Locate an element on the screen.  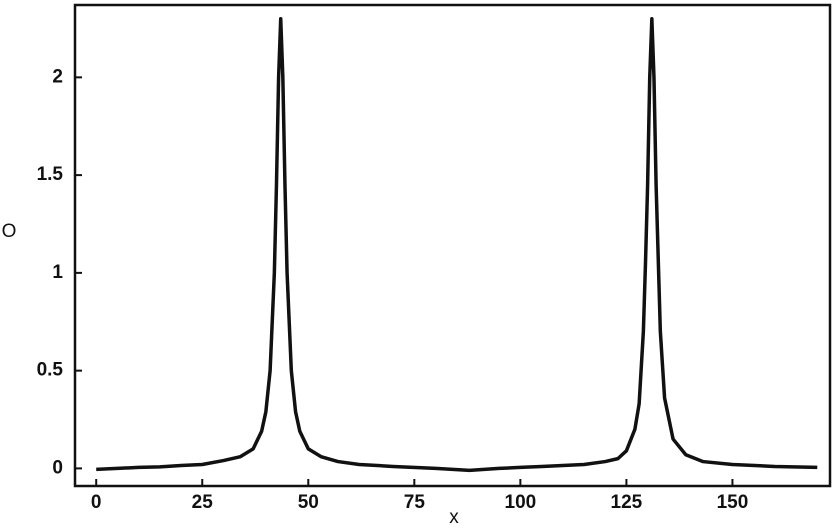
y-tick-label: 1 is located at coordinates (57, 272).